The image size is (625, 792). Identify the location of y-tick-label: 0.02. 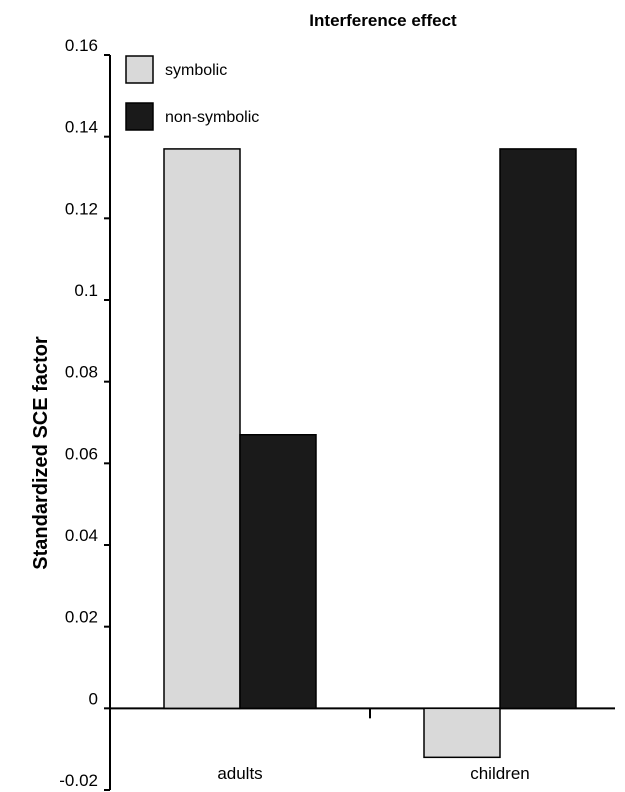
(81, 617).